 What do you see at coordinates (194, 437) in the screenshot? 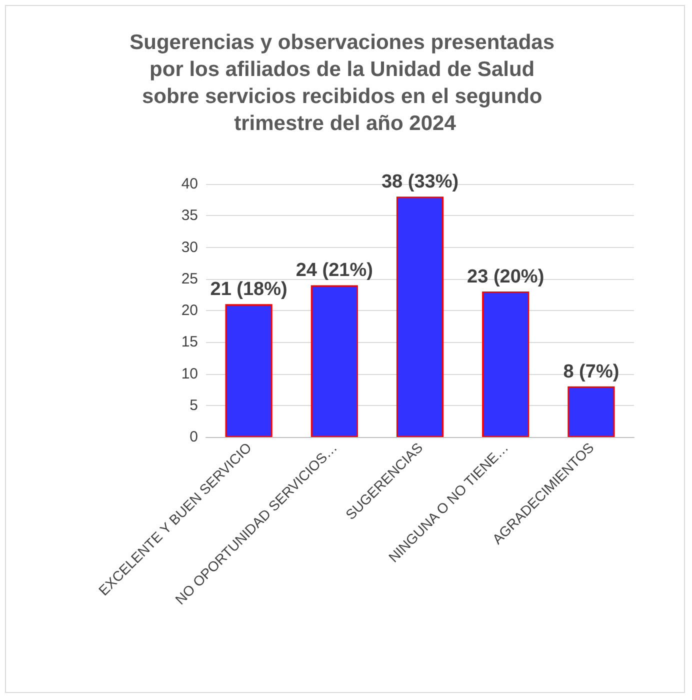
I see `y-tick-label: 0` at bounding box center [194, 437].